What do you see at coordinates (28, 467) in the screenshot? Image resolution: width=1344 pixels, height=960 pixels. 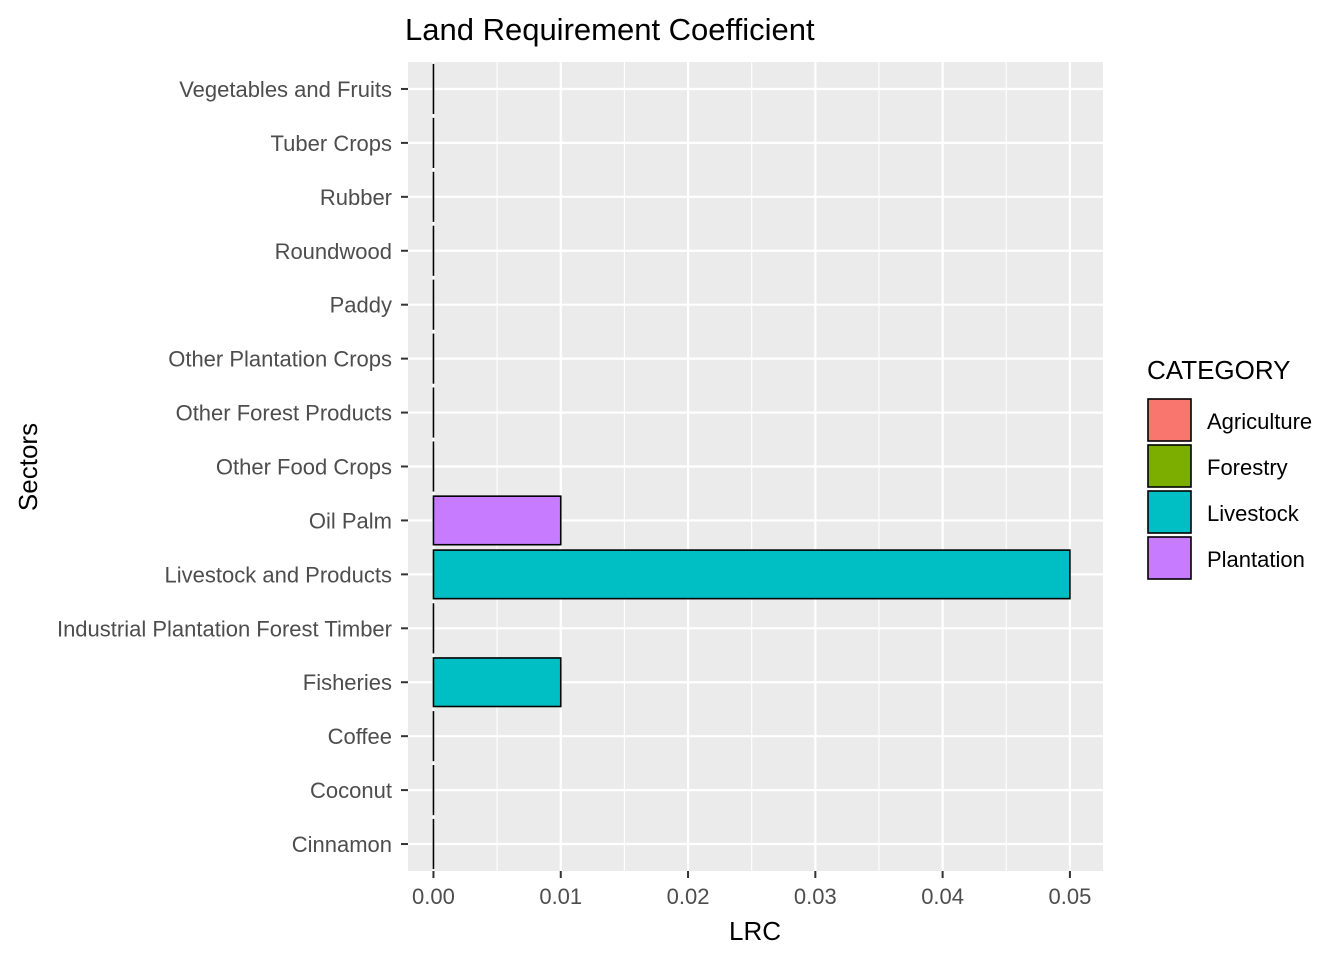 I see `y-axis-title: Sectors` at bounding box center [28, 467].